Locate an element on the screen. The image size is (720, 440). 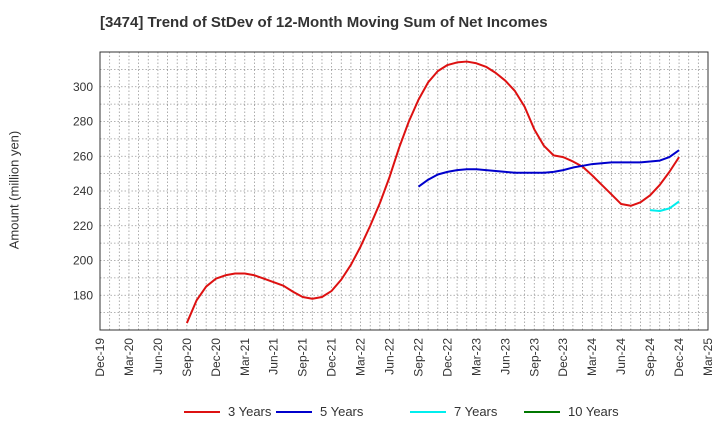
x-tick-label: Mar-23 is located at coordinates (476, 357).